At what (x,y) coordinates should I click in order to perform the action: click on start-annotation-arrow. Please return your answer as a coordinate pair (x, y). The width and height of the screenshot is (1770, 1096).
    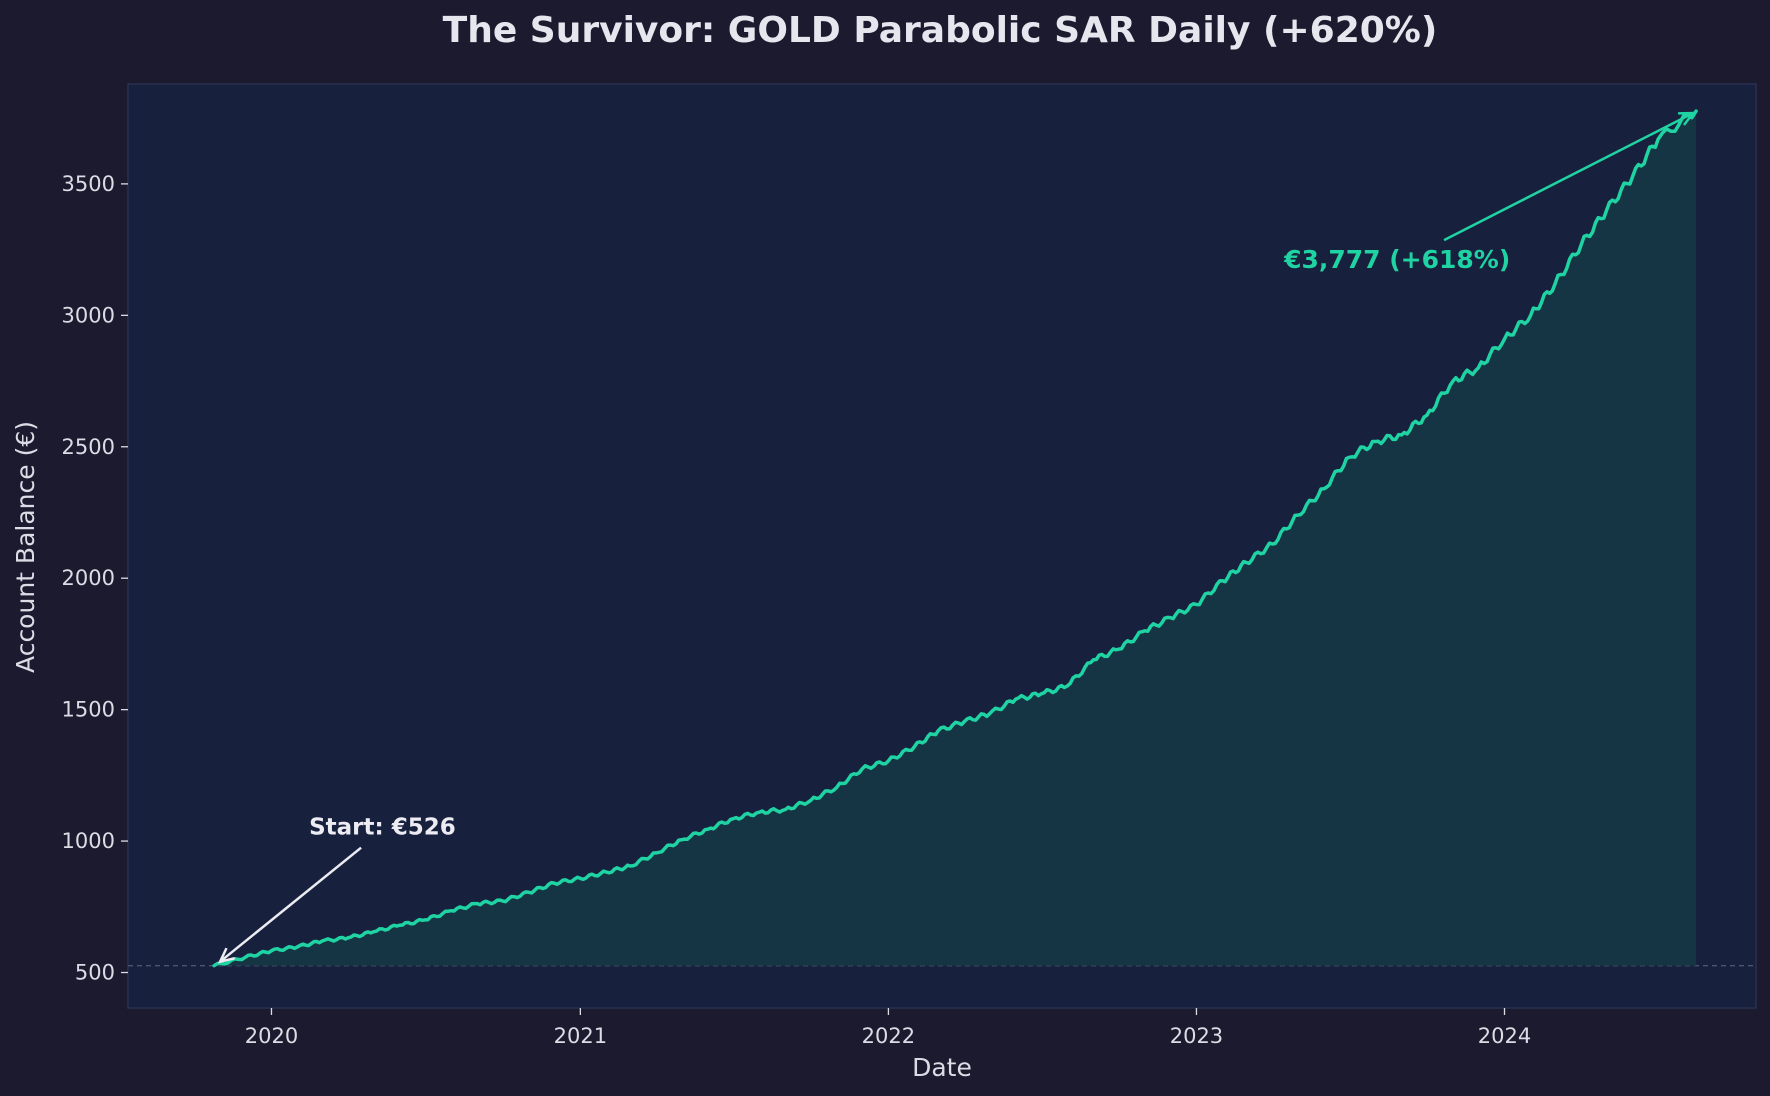
    Looking at the image, I should click on (290, 904).